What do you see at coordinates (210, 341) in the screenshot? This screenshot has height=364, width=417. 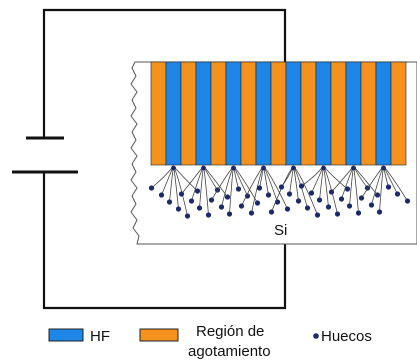 I see `legend: HF Región de agotamiento Huecos` at bounding box center [210, 341].